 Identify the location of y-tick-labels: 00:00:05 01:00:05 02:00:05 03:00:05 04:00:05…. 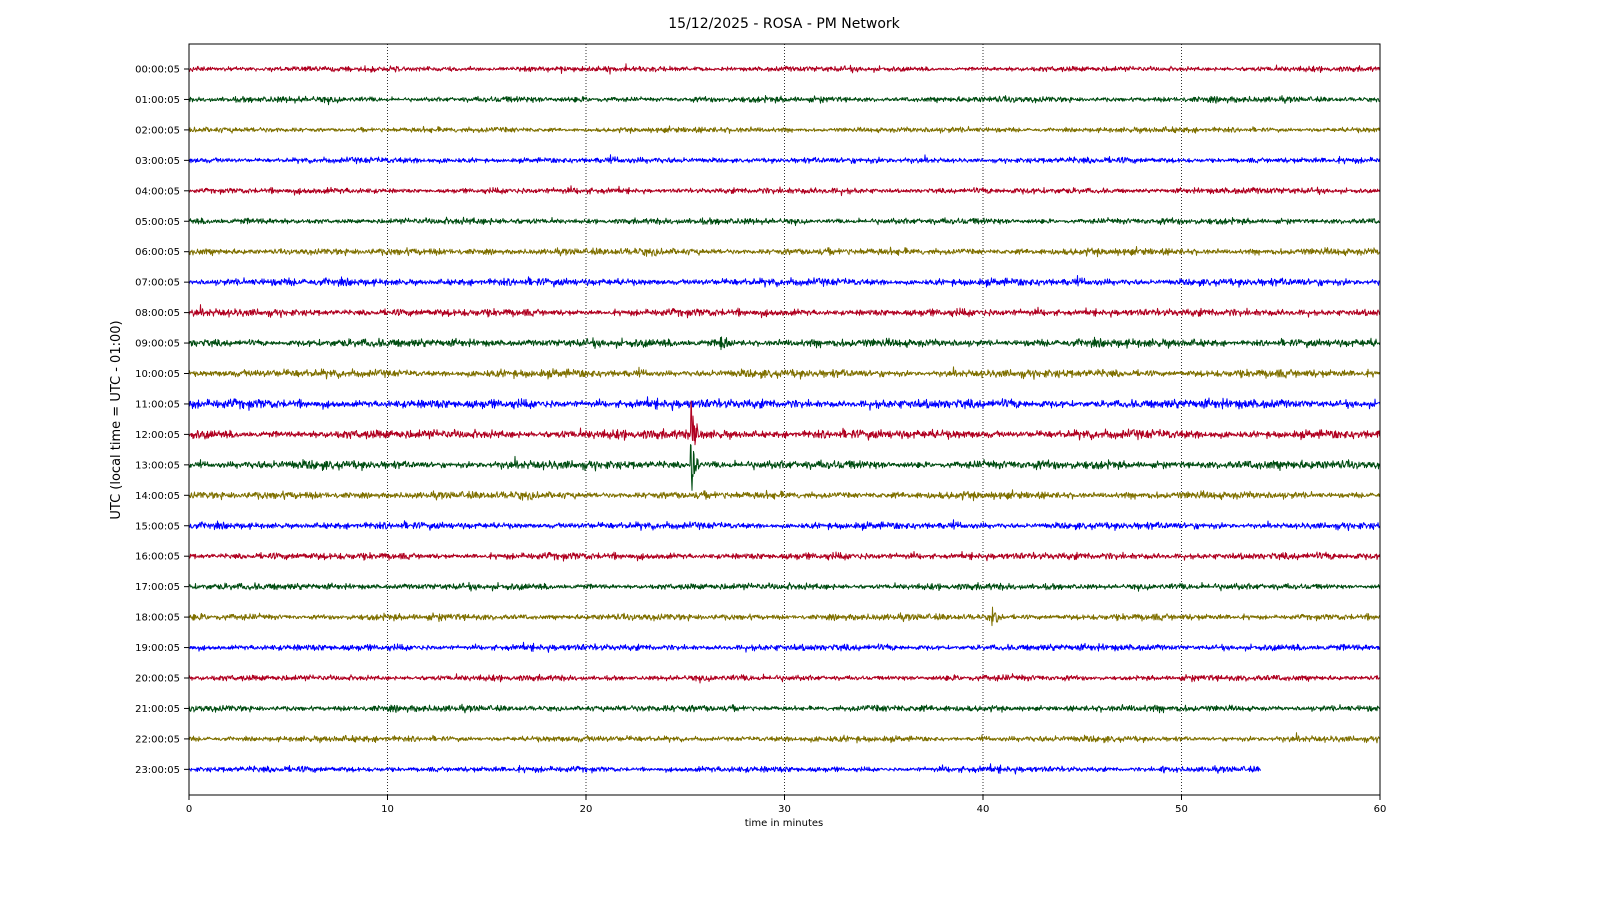
(162, 420).